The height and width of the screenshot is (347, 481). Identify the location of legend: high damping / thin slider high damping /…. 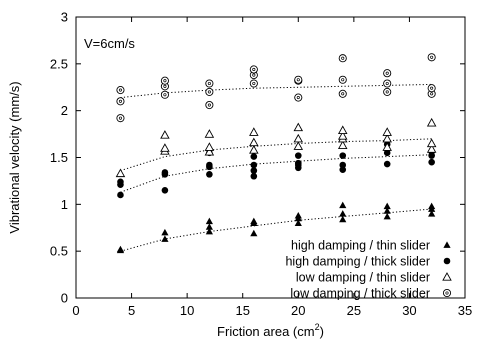
(368, 270).